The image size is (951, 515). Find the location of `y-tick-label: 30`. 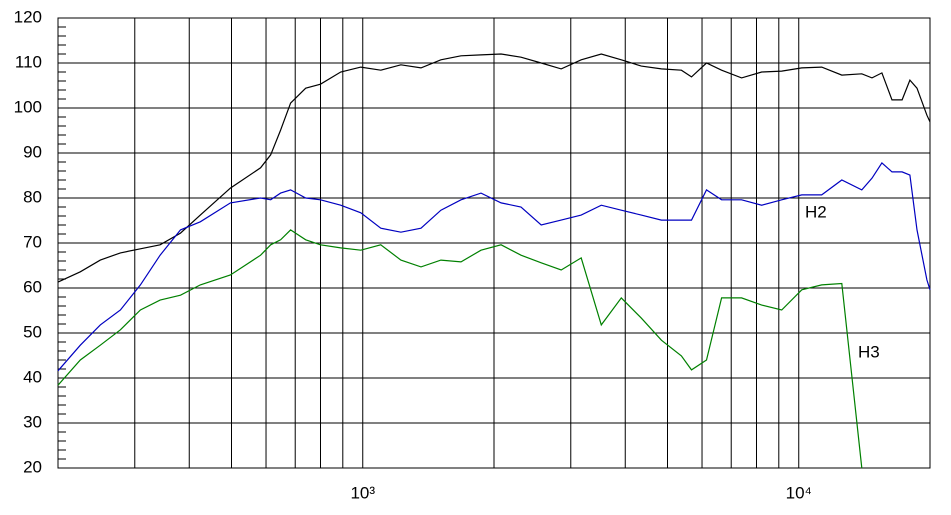

y-tick-label: 30 is located at coordinates (32, 421).